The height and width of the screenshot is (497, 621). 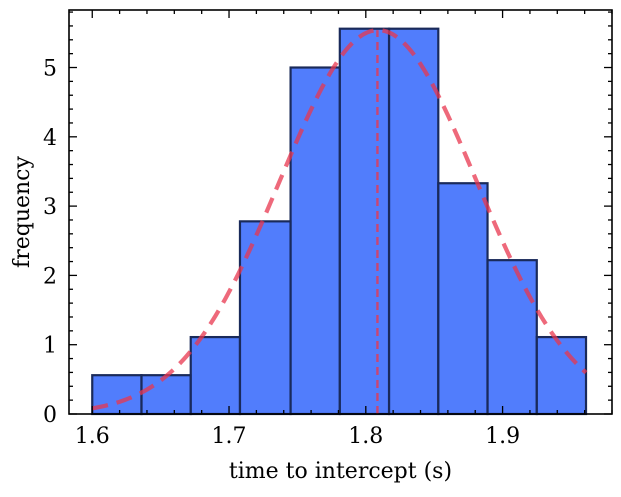 What do you see at coordinates (50, 415) in the screenshot?
I see `y-tick-label: 0` at bounding box center [50, 415].